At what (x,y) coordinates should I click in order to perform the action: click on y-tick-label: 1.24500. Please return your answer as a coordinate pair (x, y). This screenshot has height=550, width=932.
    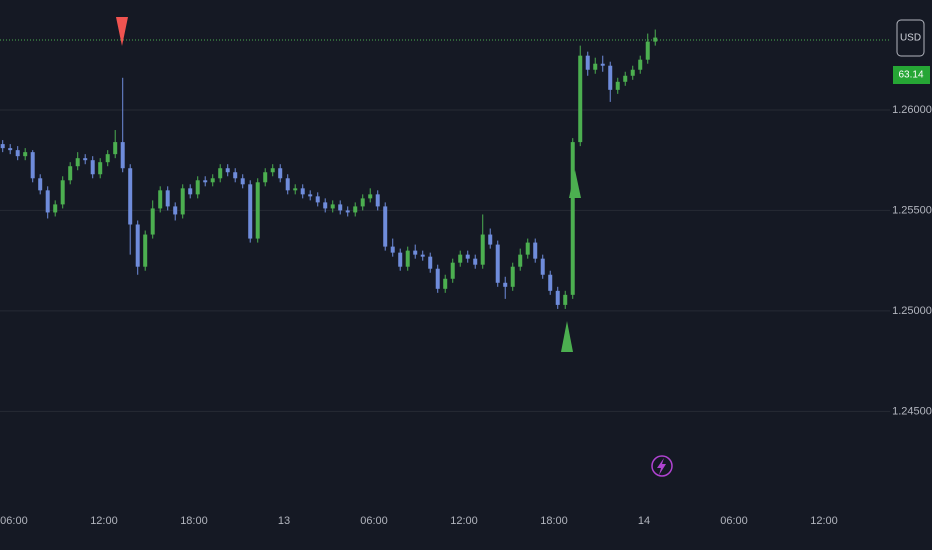
    Looking at the image, I should click on (912, 411).